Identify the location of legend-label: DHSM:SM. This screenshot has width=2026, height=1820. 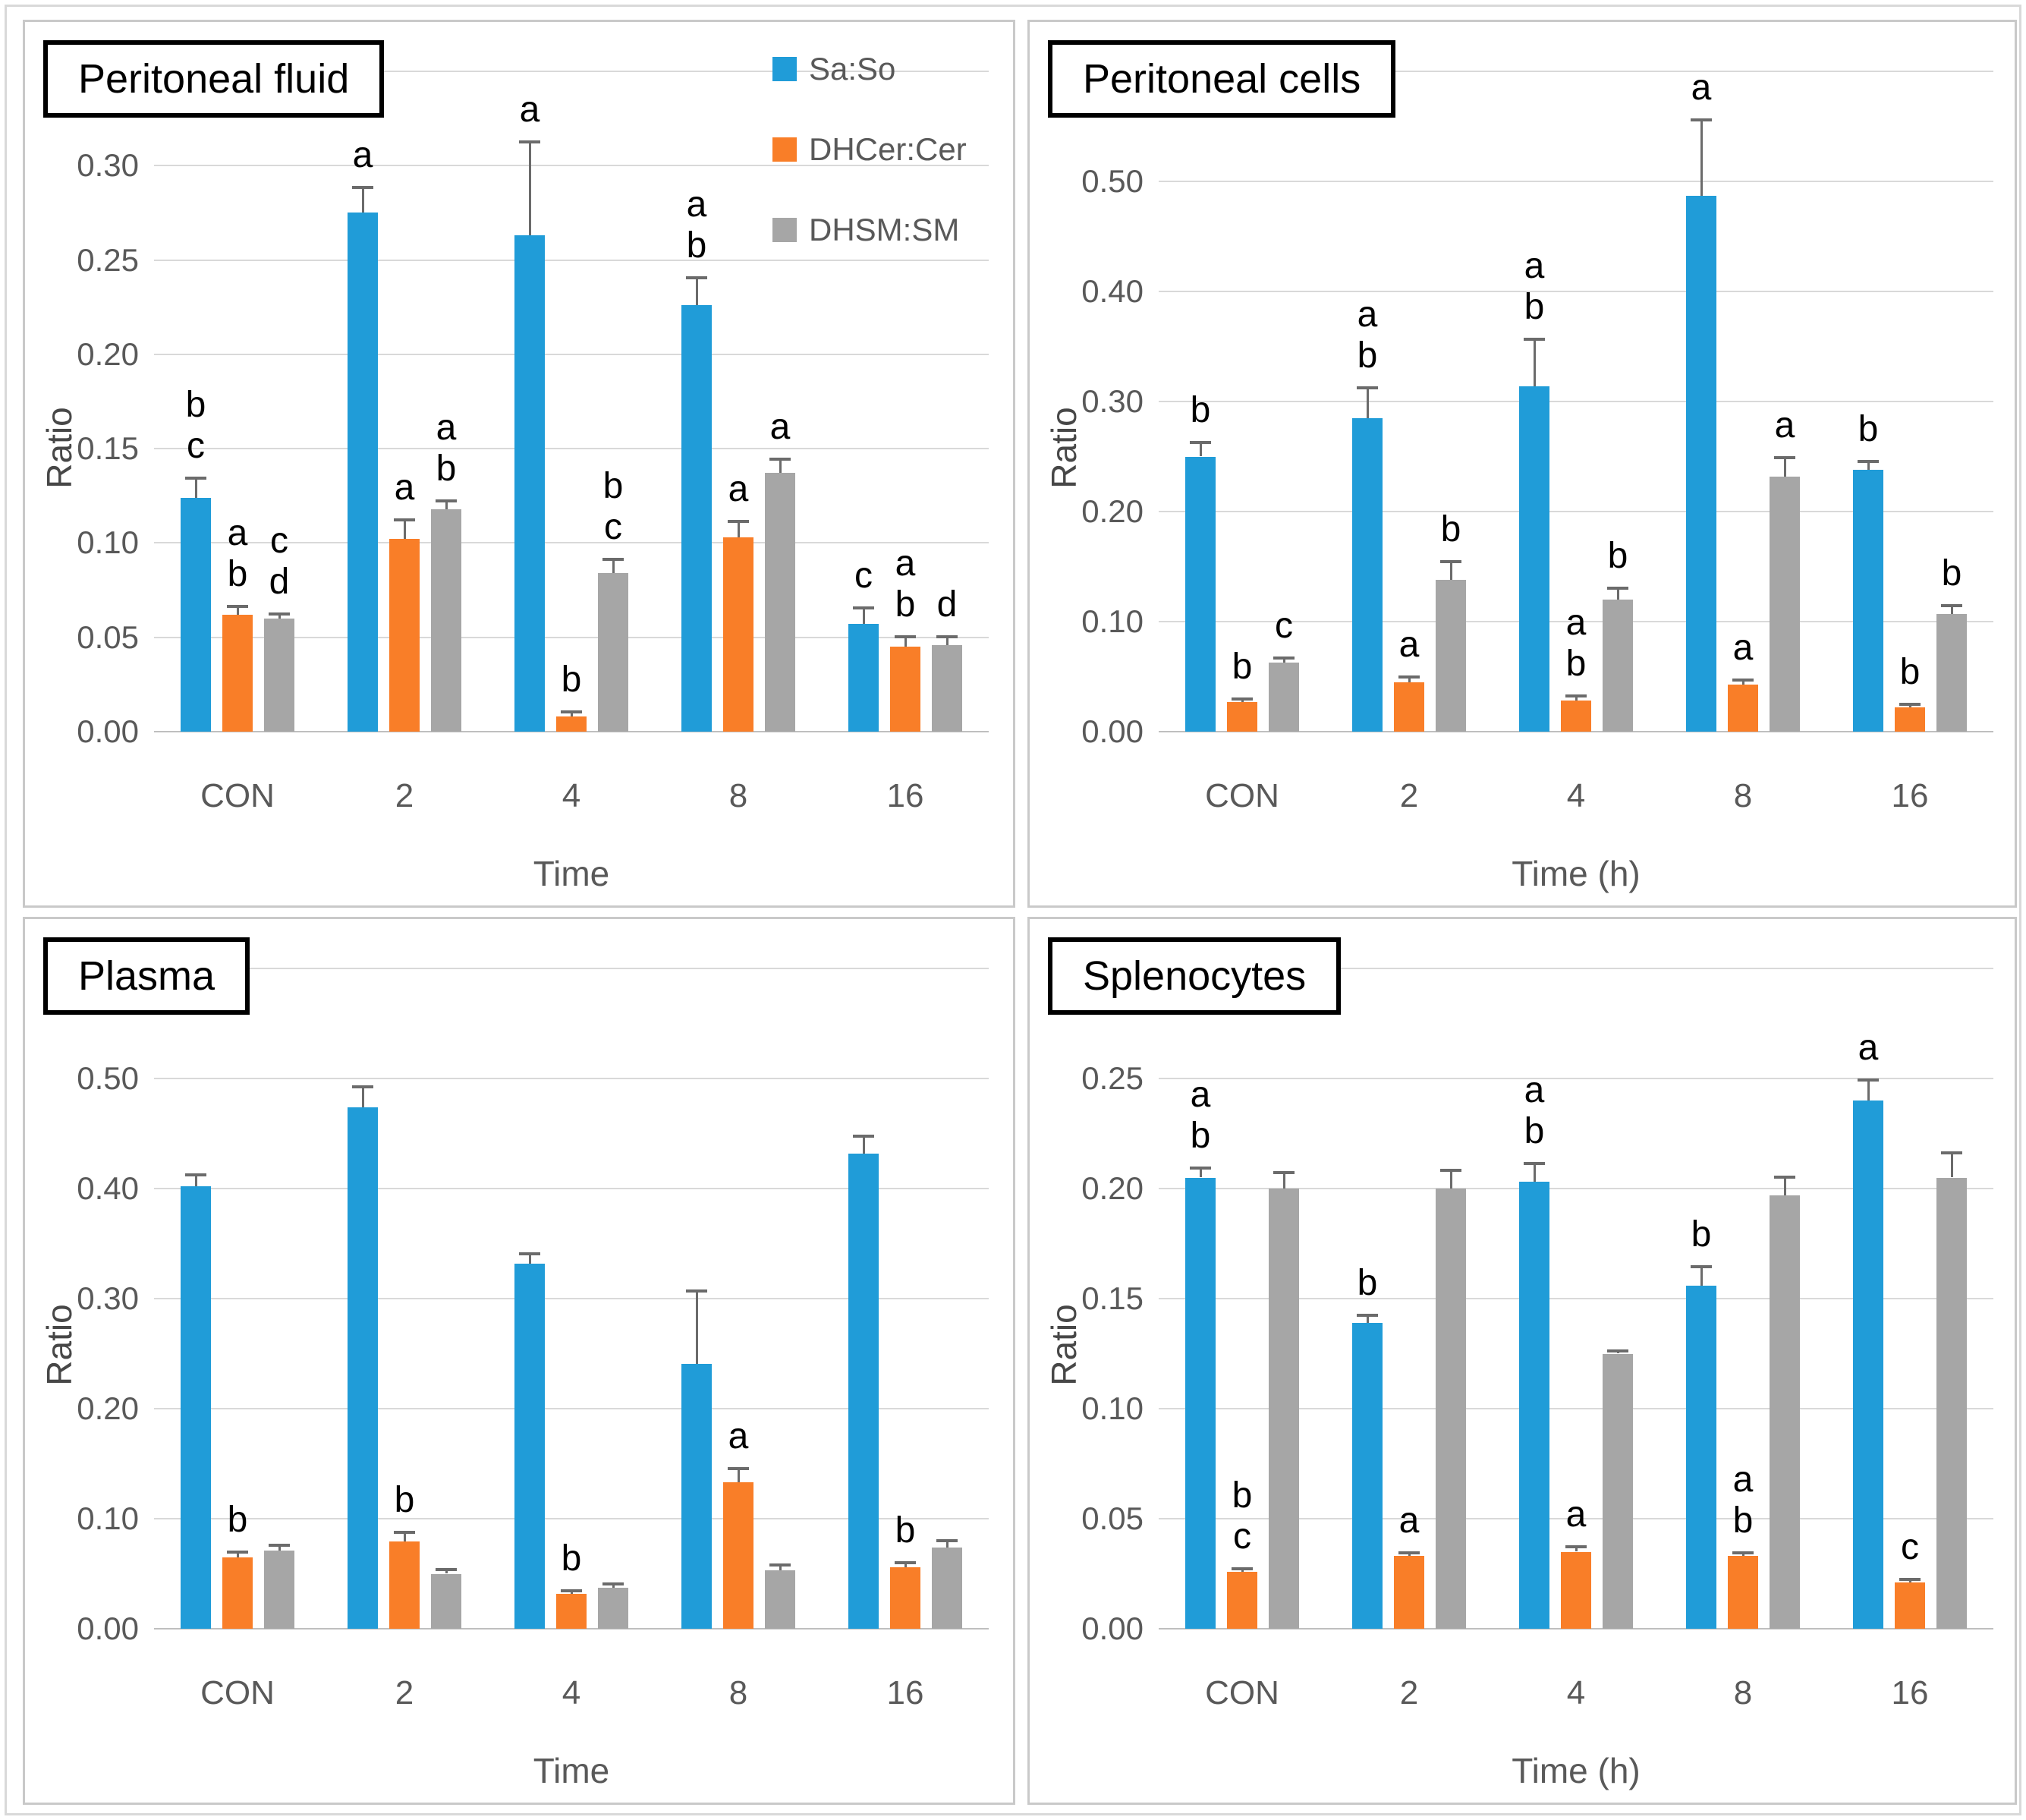
(885, 229).